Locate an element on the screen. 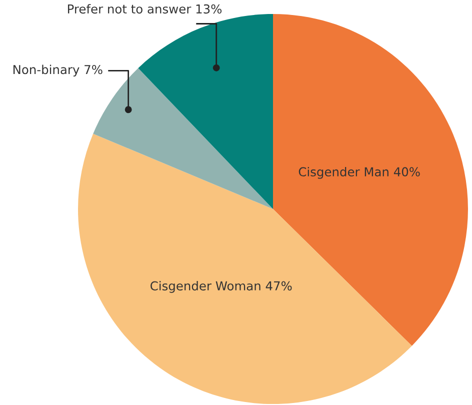 Image resolution: width=472 pixels, height=405 pixels. slice-label: Non-binary 7% is located at coordinates (57, 70).